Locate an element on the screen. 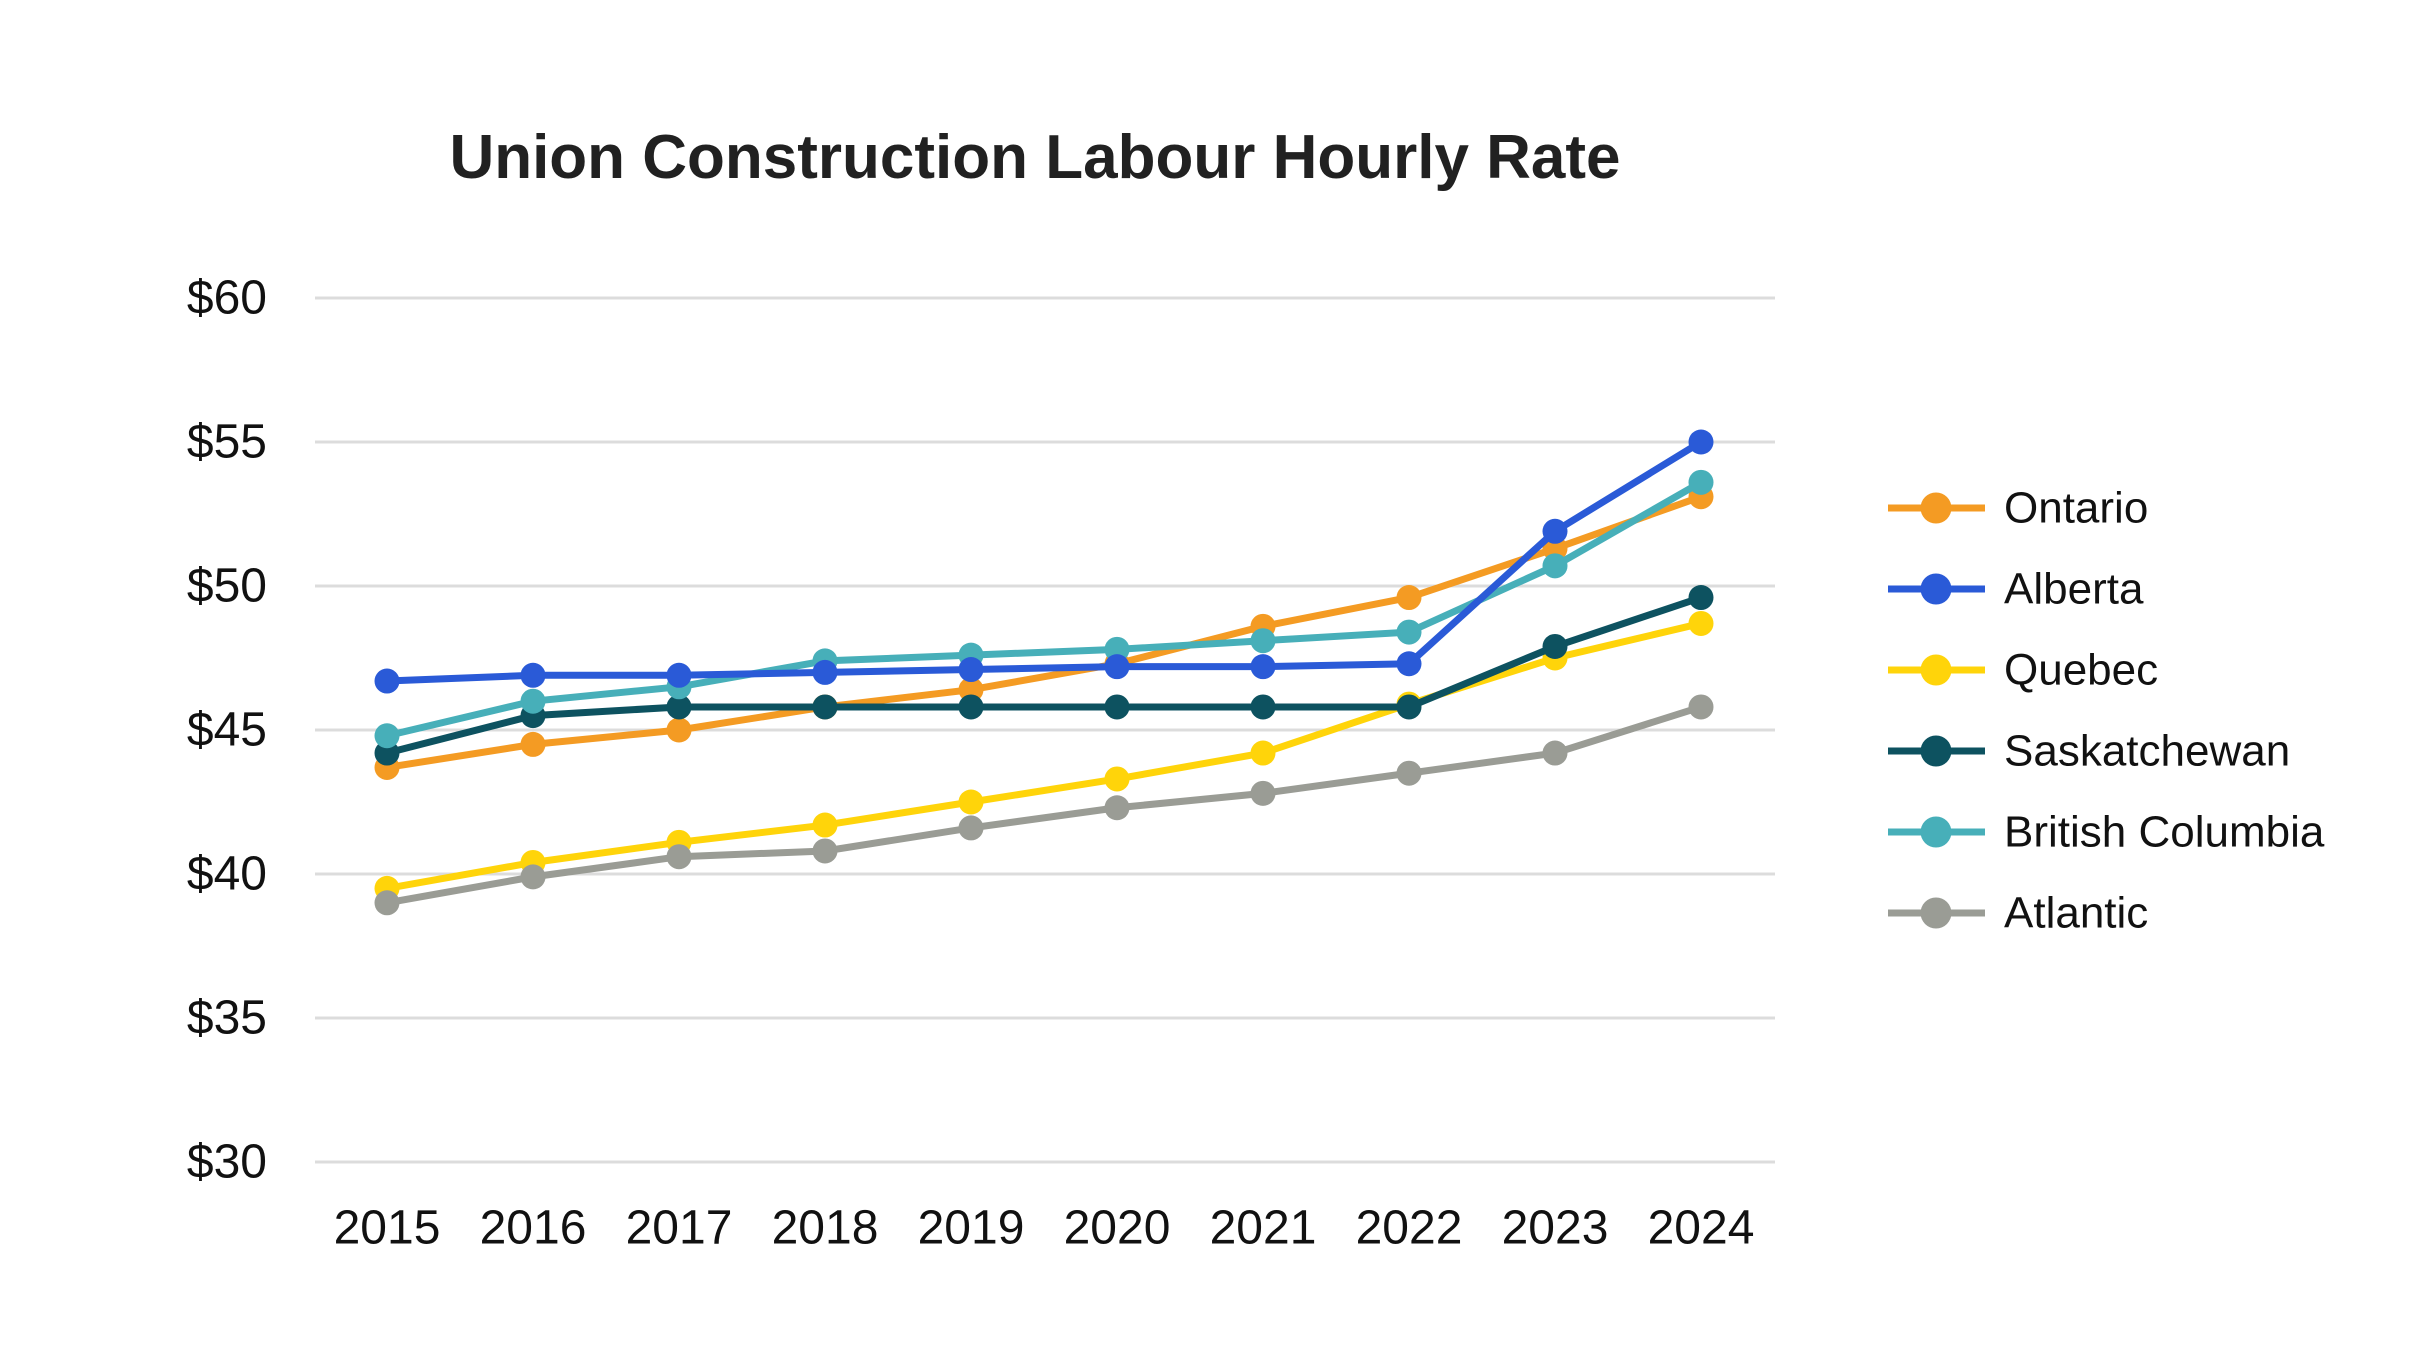  series-line-ontario is located at coordinates (1044, 632).